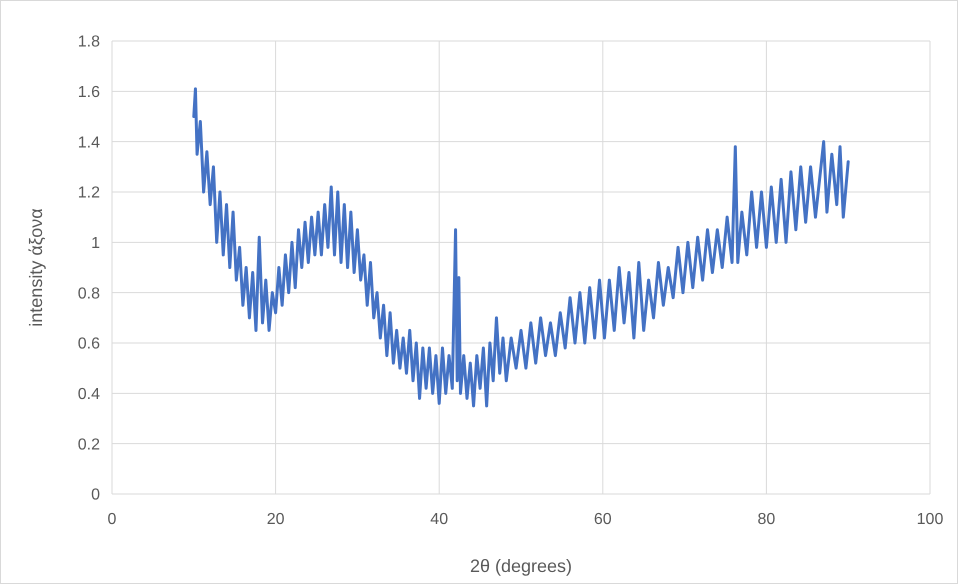 The height and width of the screenshot is (584, 958). Describe the element at coordinates (275, 519) in the screenshot. I see `x-tick-label: 20` at that location.